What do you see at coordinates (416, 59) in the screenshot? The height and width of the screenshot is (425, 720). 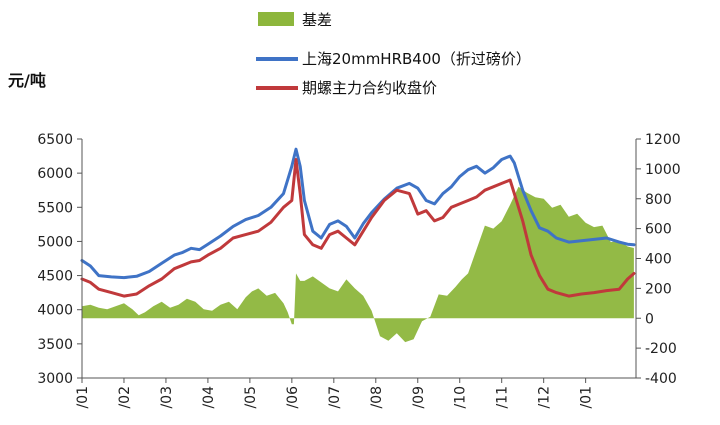 I see `legend-label-shanghai-price: 上海20mmHRB400（折过磅价）` at bounding box center [416, 59].